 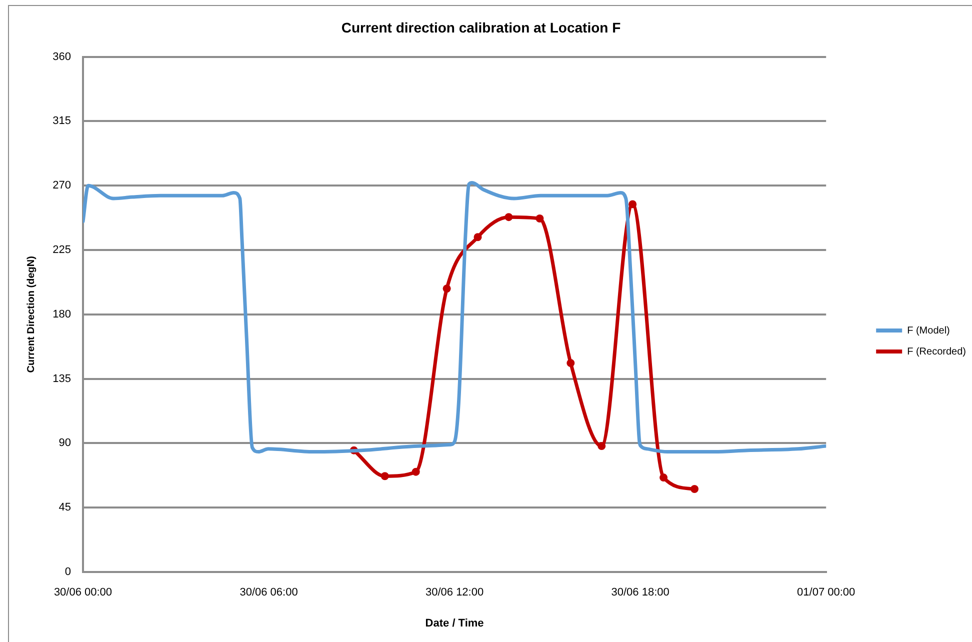 I want to click on y-tick-label: 0, so click(x=67, y=572).